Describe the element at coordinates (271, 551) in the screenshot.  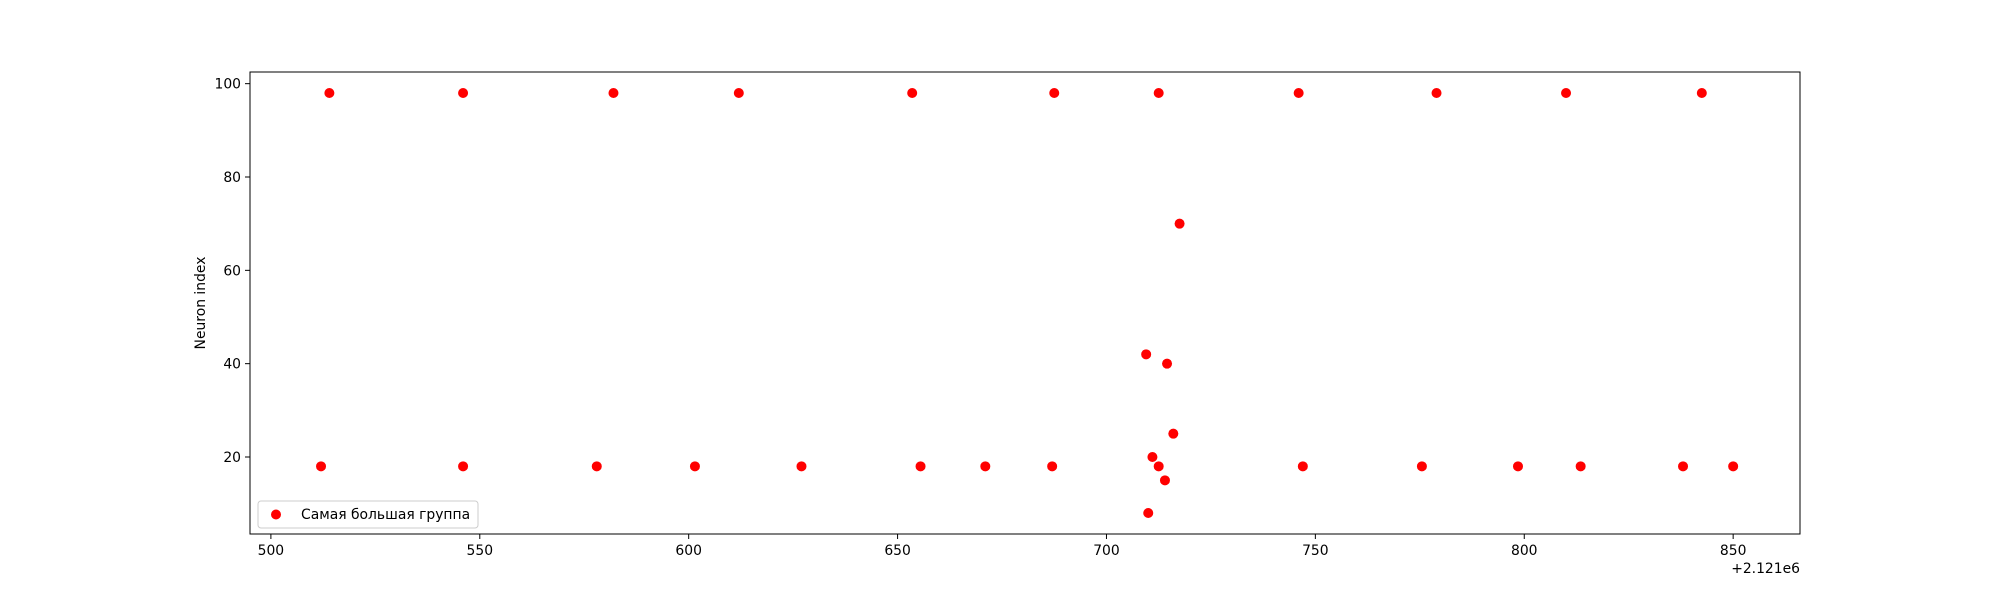
I see `x-tick-label: 500` at that location.